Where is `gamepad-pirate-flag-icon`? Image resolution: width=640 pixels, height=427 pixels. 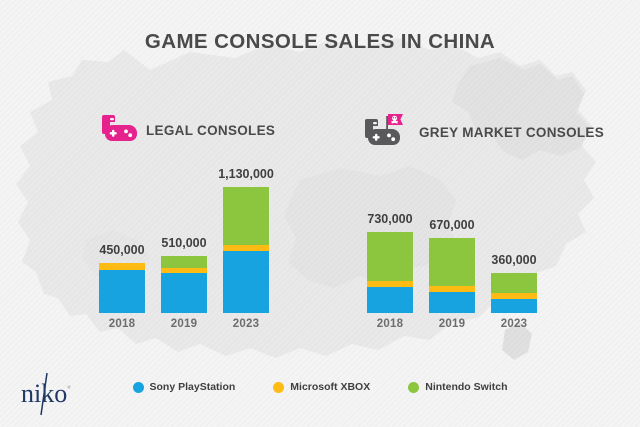
gamepad-pirate-flag-icon is located at coordinates (387, 132).